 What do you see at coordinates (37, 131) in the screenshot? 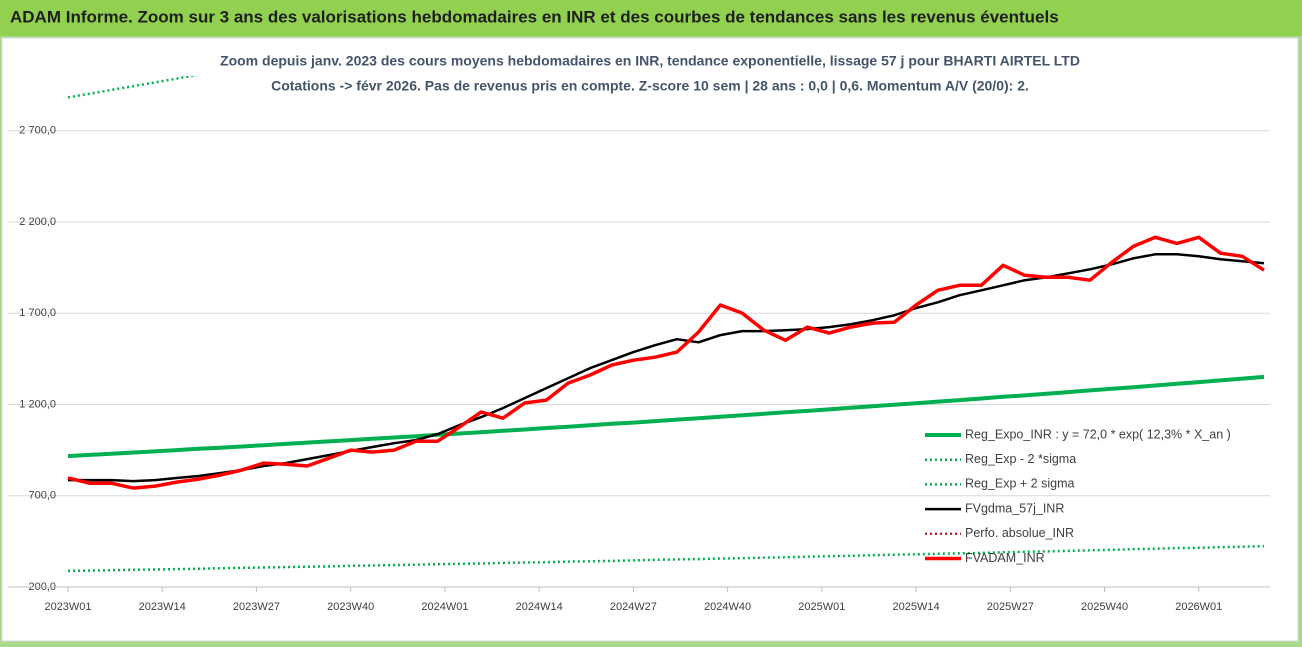
I see `y-tick-label: 2 700,0` at bounding box center [37, 131].